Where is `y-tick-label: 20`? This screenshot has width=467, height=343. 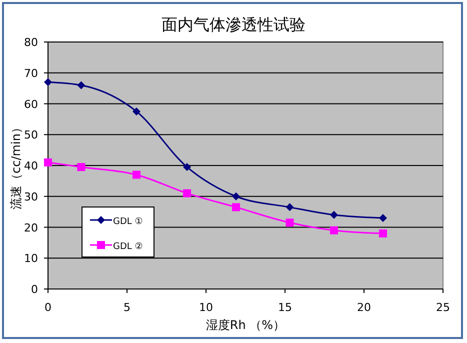
y-tick-label: 20 is located at coordinates (31, 227).